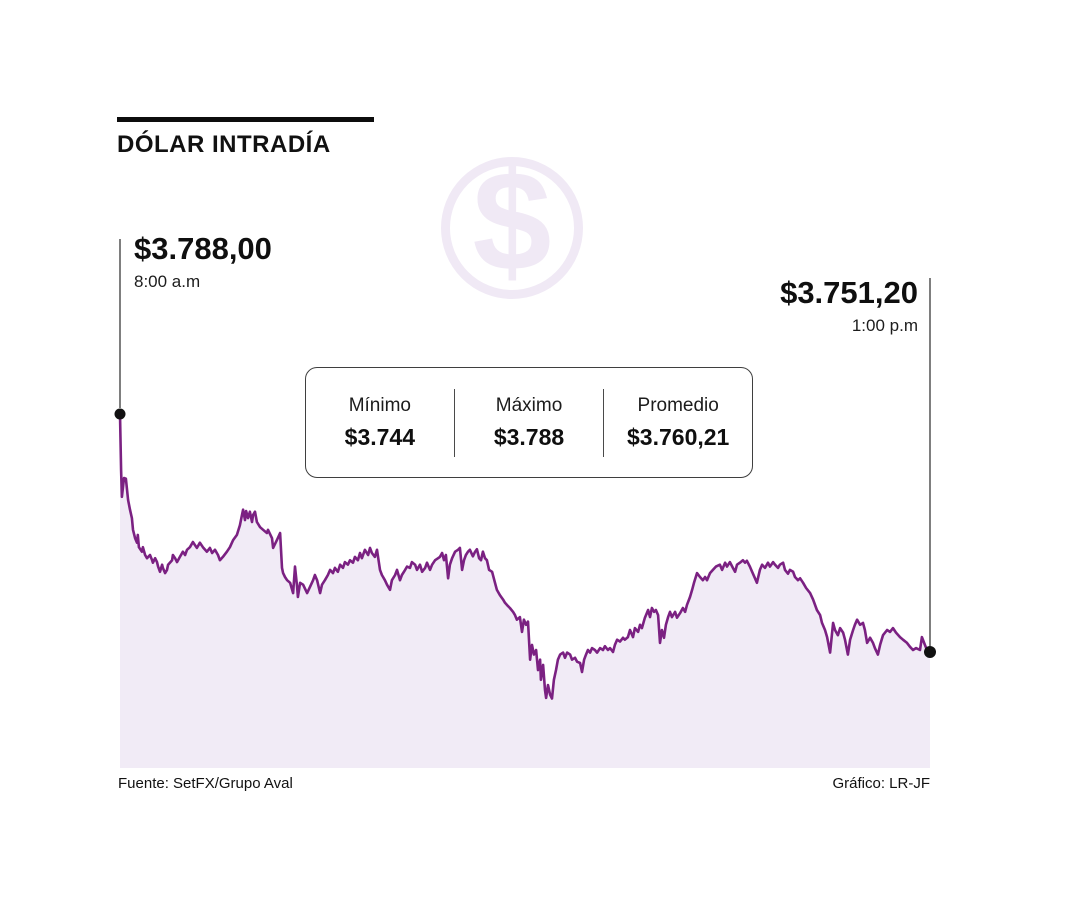  Describe the element at coordinates (678, 436) in the screenshot. I see `stat-average-value: $3.760,21` at that location.